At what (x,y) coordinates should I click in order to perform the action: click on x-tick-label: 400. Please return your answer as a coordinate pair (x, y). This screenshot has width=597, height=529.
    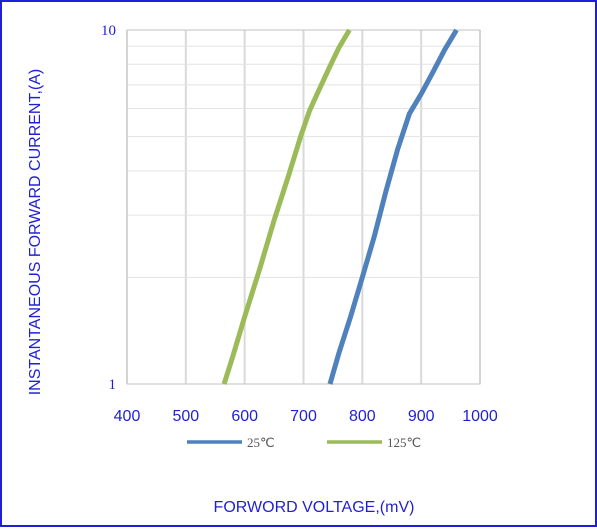
    Looking at the image, I should click on (127, 416).